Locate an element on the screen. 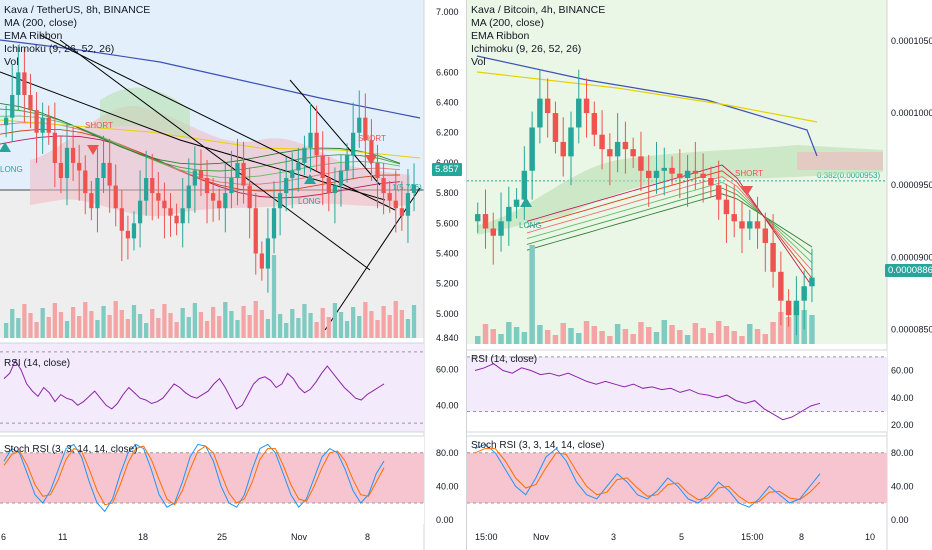  right-rsi-band is located at coordinates (677, 384).